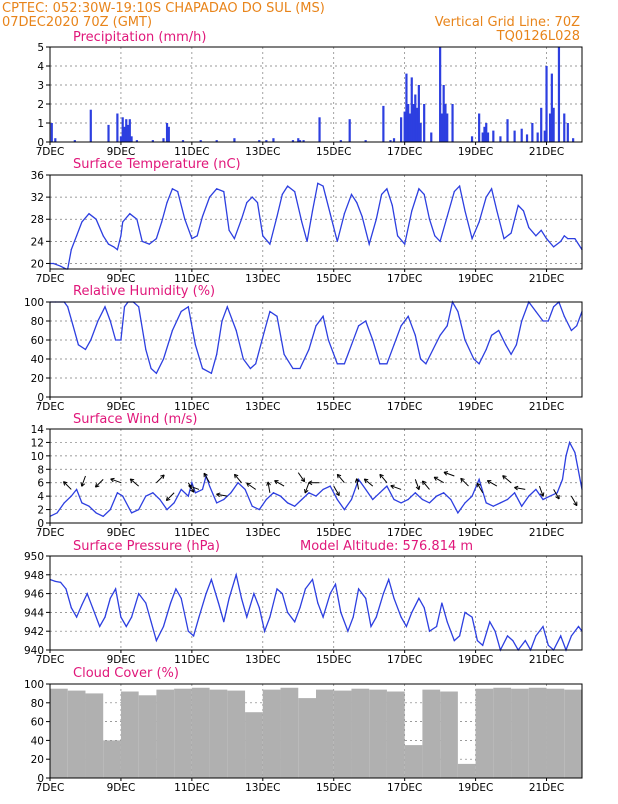 The height and width of the screenshot is (804, 618). Describe the element at coordinates (404, 152) in the screenshot. I see `precip-xtick-label: 17DEC` at that location.